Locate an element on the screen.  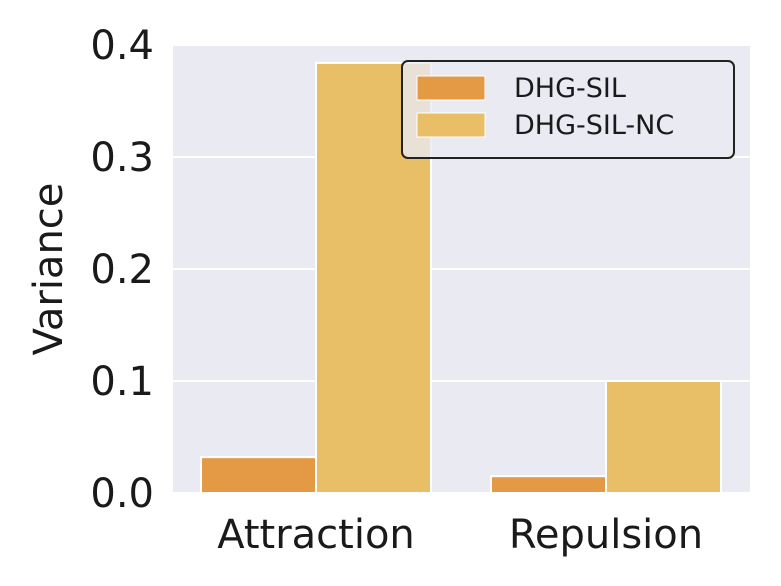
legend-label: DHG-SIL-NC is located at coordinates (594, 125).